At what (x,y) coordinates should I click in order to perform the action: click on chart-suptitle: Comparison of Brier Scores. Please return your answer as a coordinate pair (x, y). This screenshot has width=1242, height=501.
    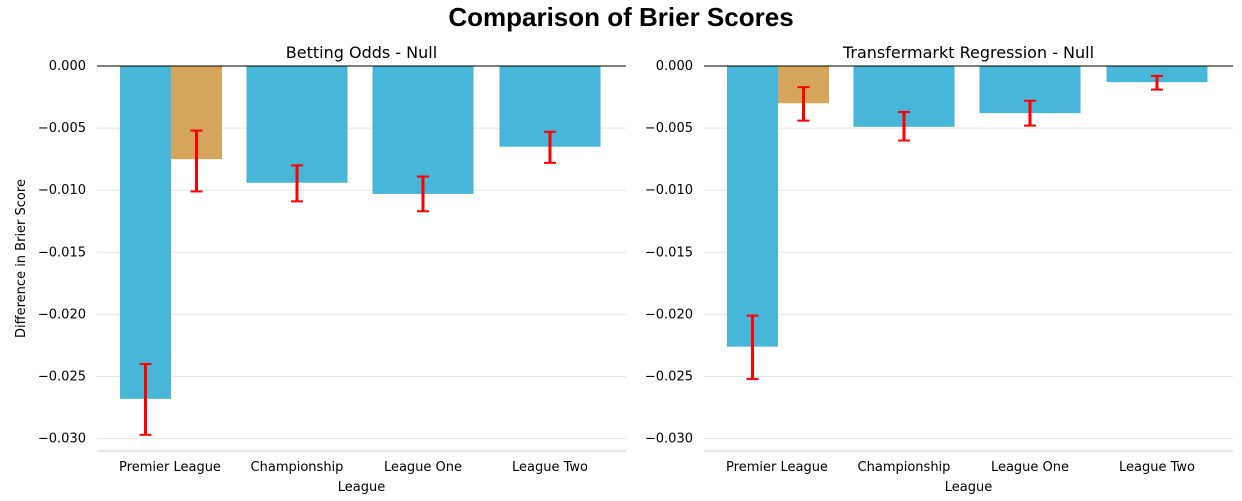
    Looking at the image, I should click on (621, 17).